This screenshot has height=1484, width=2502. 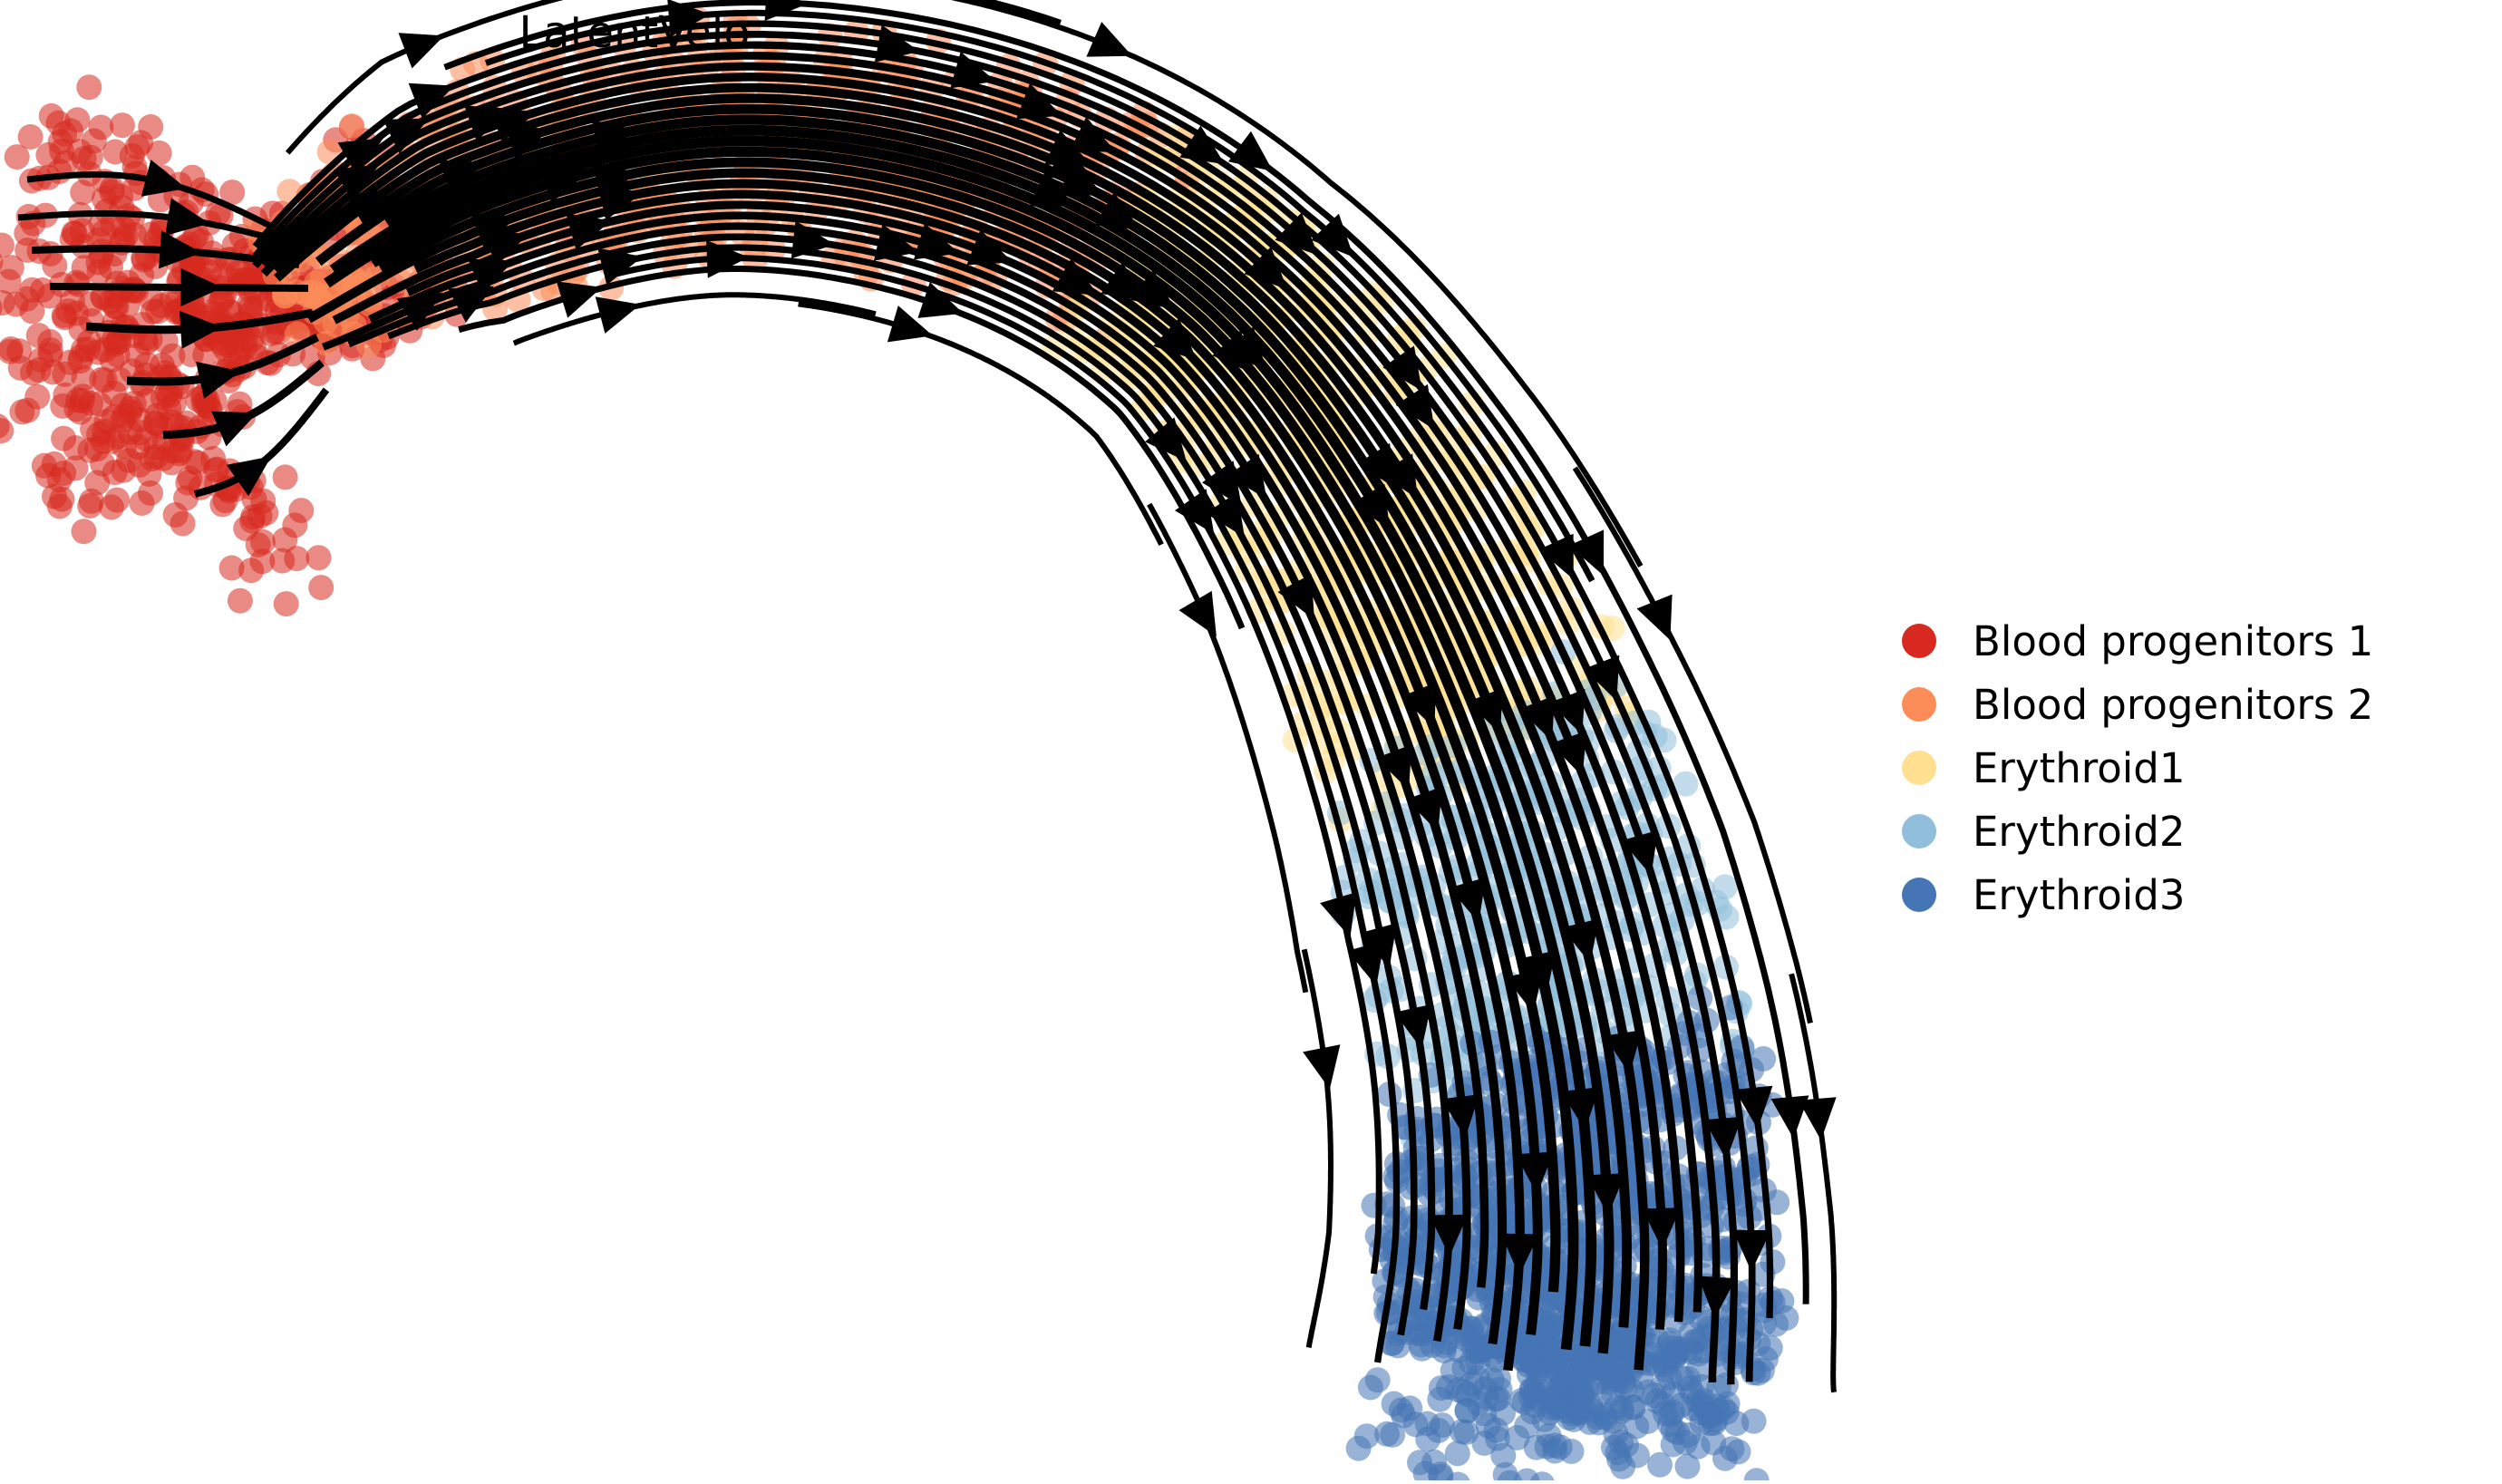 I want to click on legend-item-label: Blood progenitors 1, so click(x=2173, y=640).